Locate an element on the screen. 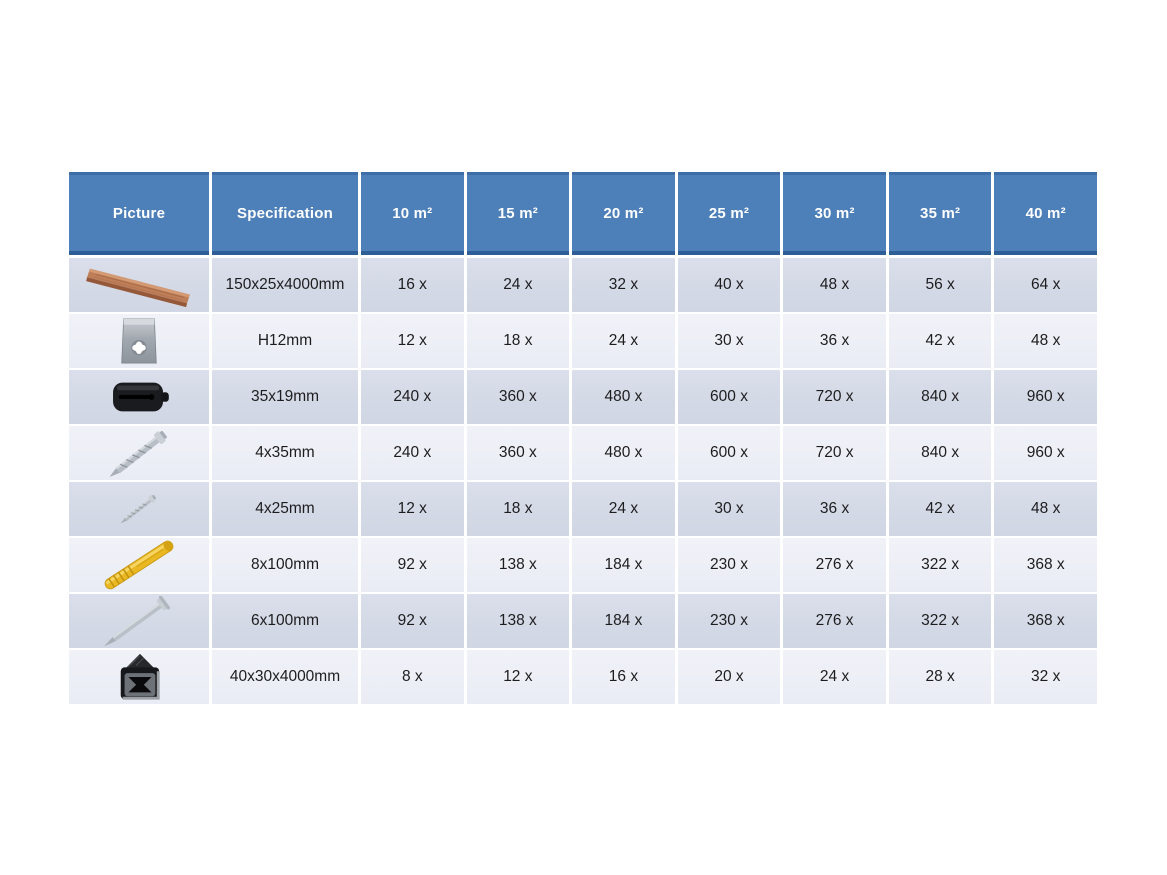  header-15m2: 15 m² is located at coordinates (518, 213).